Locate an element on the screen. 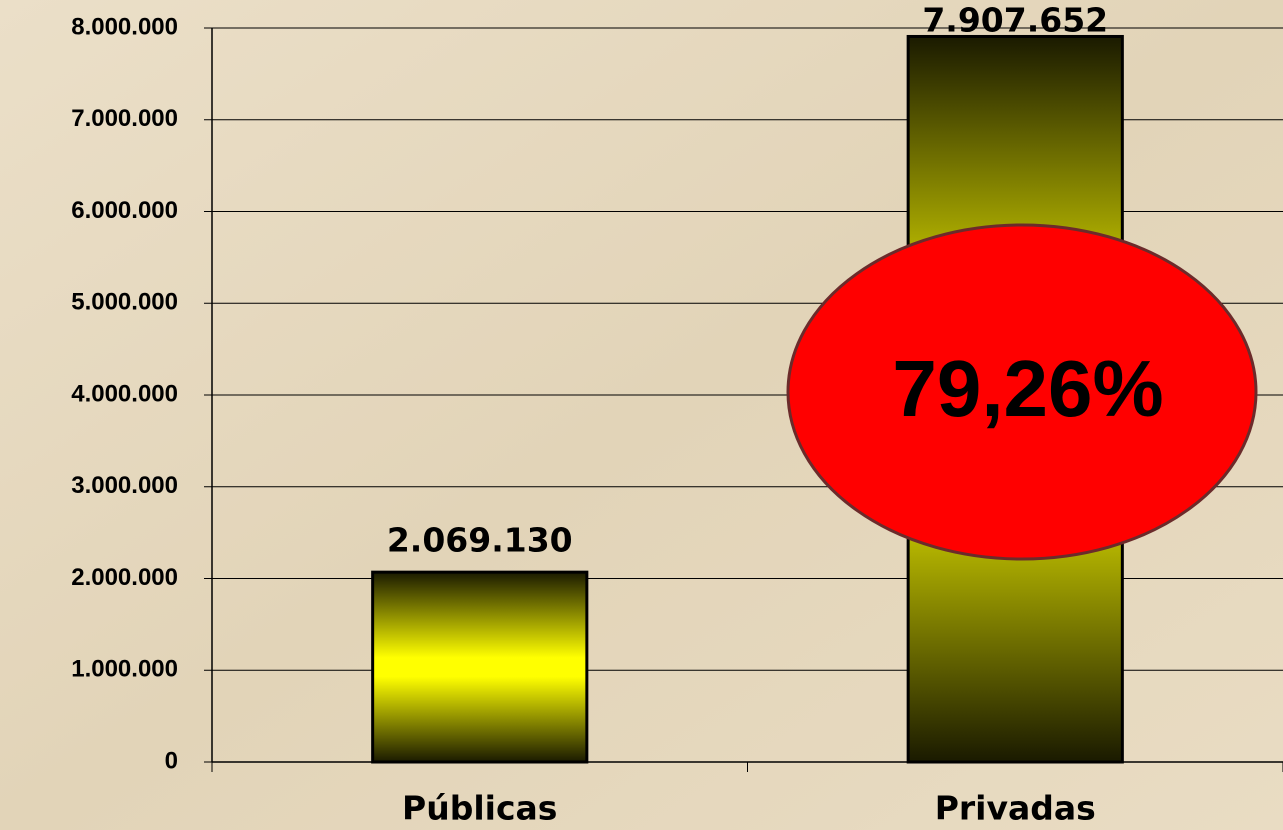 This screenshot has height=830, width=1283. x-tick-label: Privadas is located at coordinates (1015, 808).